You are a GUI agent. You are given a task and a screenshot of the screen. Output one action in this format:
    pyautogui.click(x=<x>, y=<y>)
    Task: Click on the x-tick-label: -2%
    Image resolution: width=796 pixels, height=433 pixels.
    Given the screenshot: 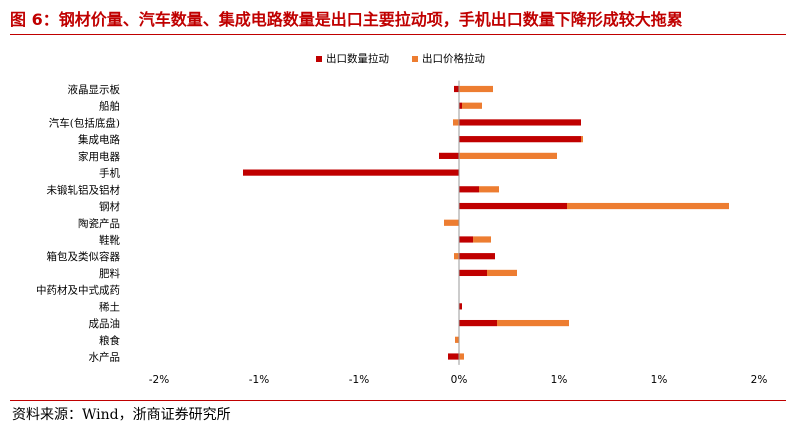 What is the action you would take?
    pyautogui.click(x=159, y=380)
    